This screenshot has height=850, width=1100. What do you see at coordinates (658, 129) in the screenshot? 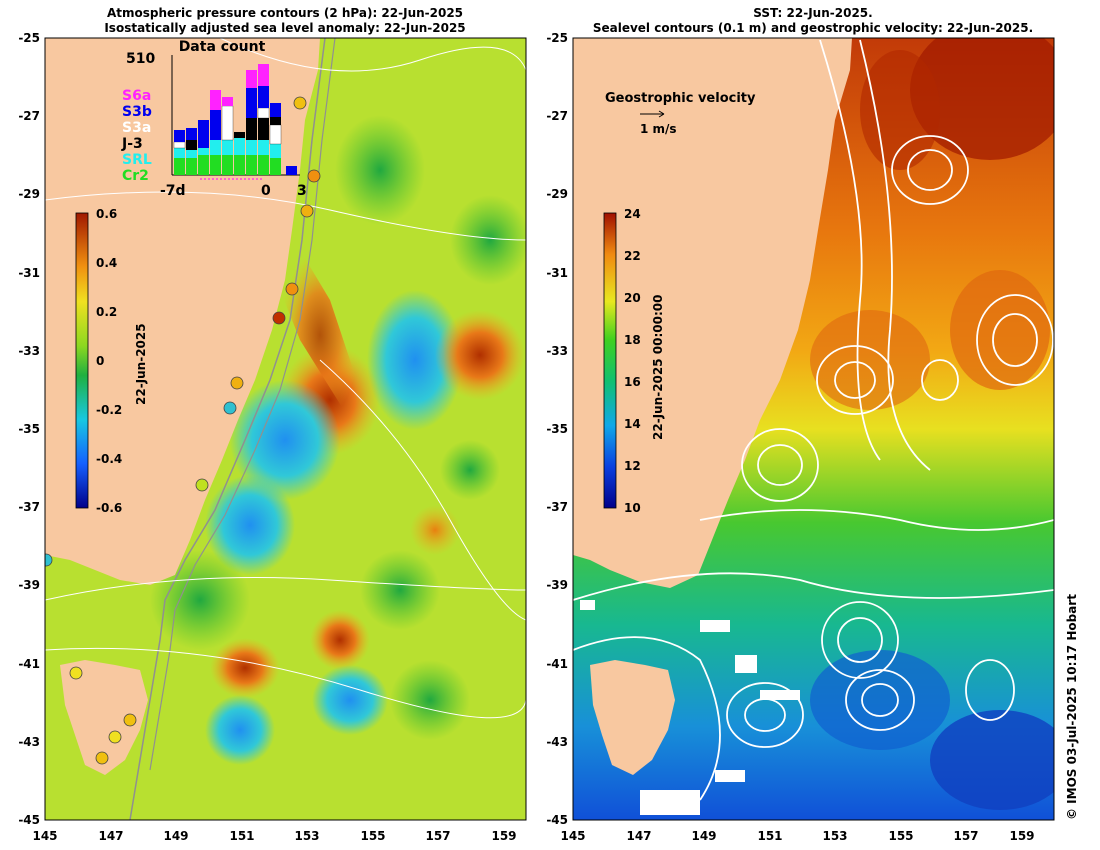
I see `velocity-legend-scale: 1 m/s` at bounding box center [658, 129].